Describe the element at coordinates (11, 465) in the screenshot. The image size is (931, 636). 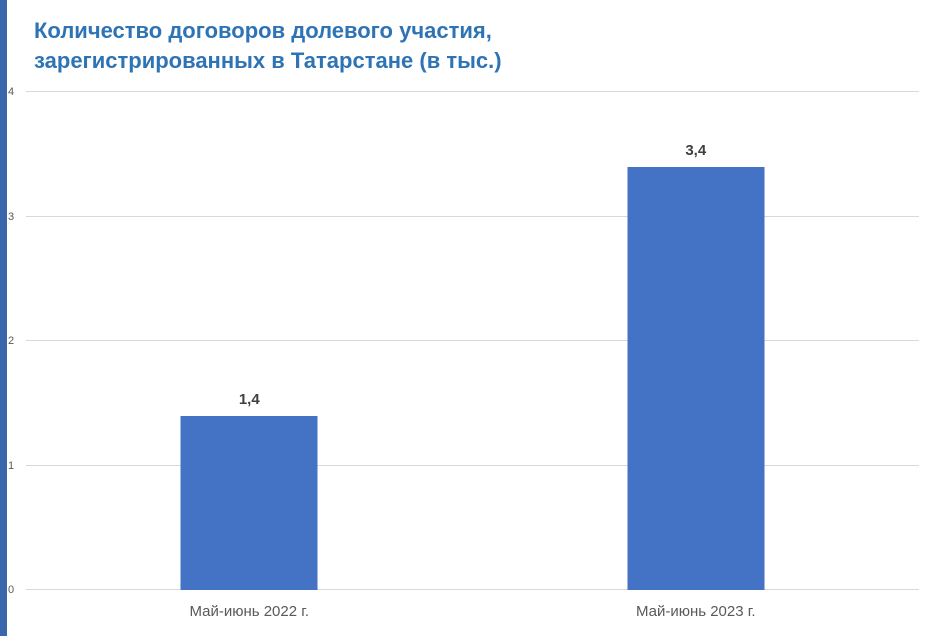
I see `y-tick-label: 1` at that location.